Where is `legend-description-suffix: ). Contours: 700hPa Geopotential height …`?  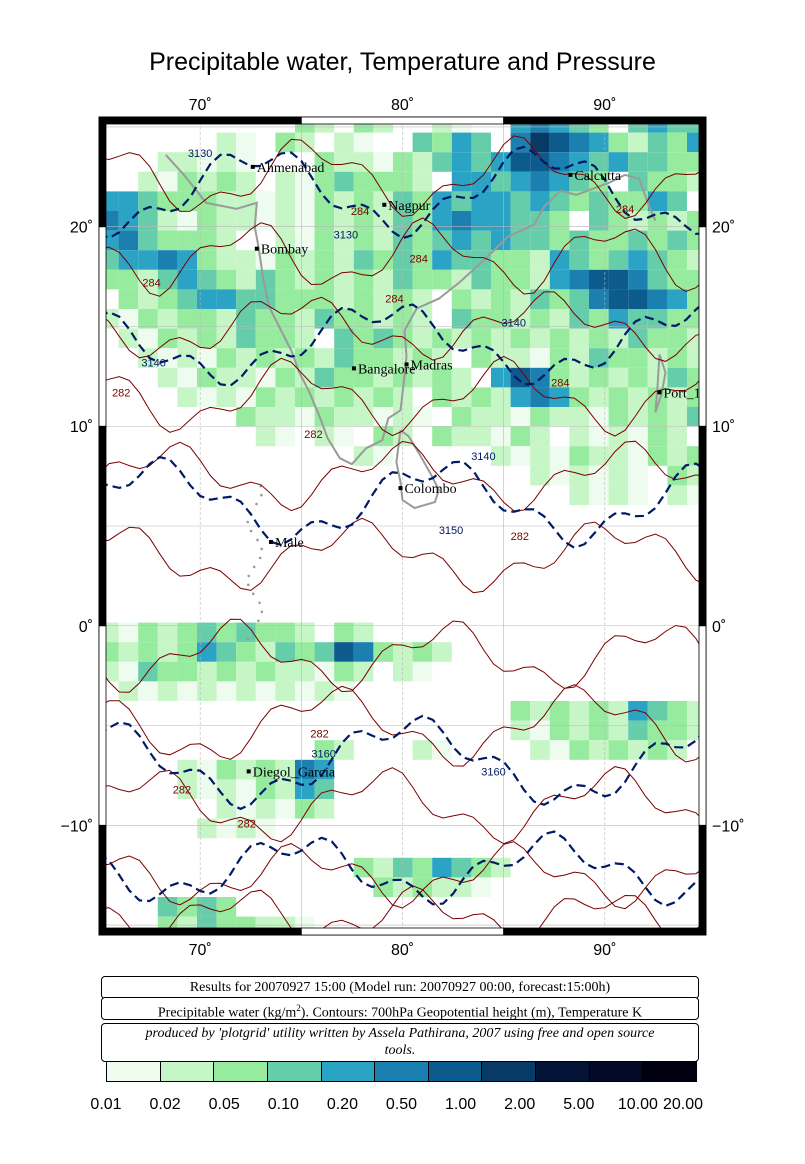 legend-description-suffix: ). Contours: 700hPa Geopotential height … is located at coordinates (471, 1013).